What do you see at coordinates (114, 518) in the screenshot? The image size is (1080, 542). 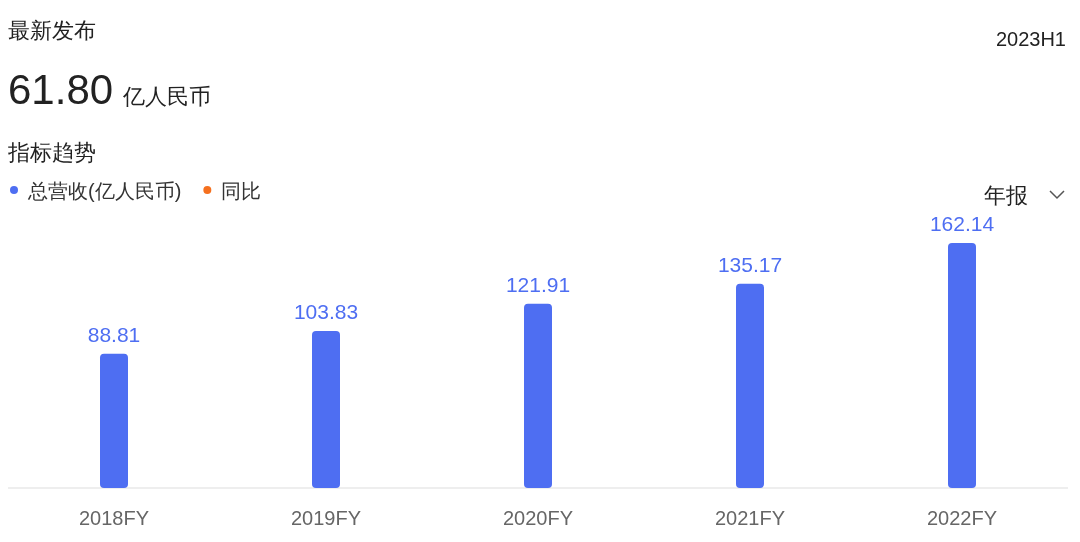 I see `x-tick-label: 2018FY` at bounding box center [114, 518].